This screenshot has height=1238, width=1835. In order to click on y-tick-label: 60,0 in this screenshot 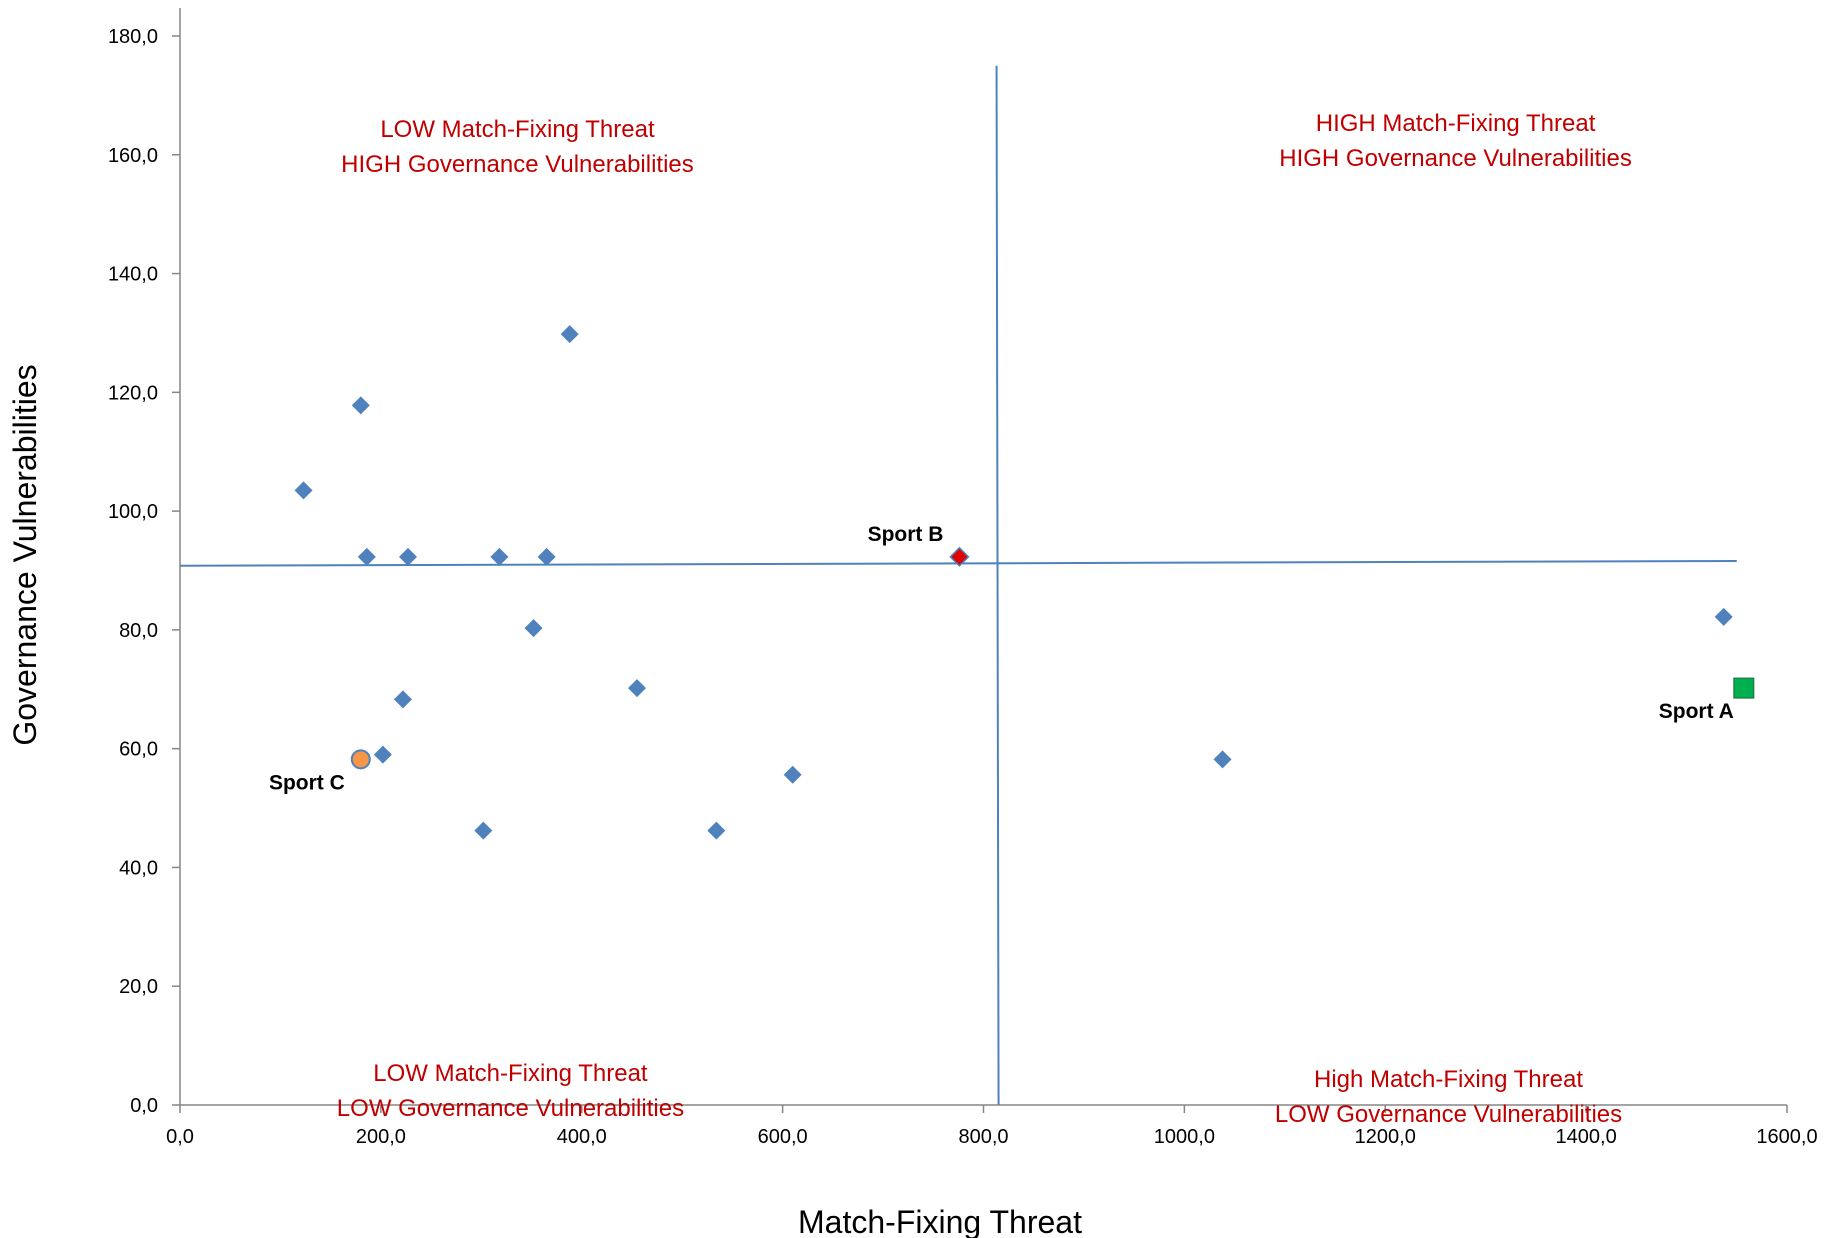, I will do `click(138, 750)`.